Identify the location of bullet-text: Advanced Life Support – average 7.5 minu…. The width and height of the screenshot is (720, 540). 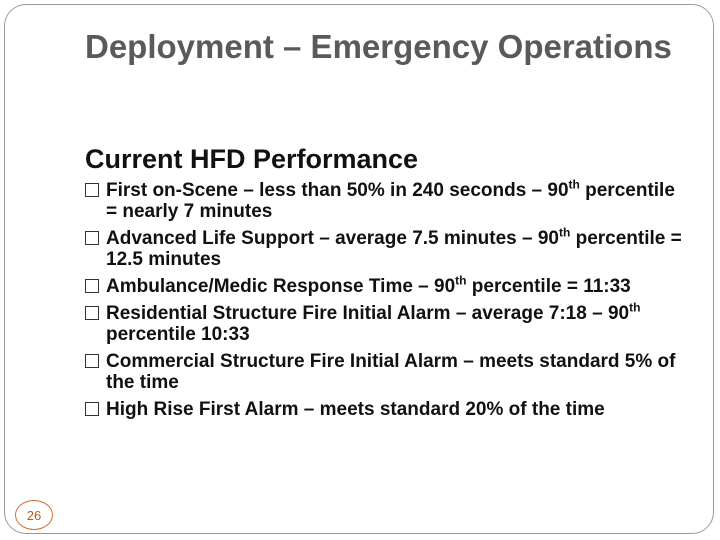
(394, 247).